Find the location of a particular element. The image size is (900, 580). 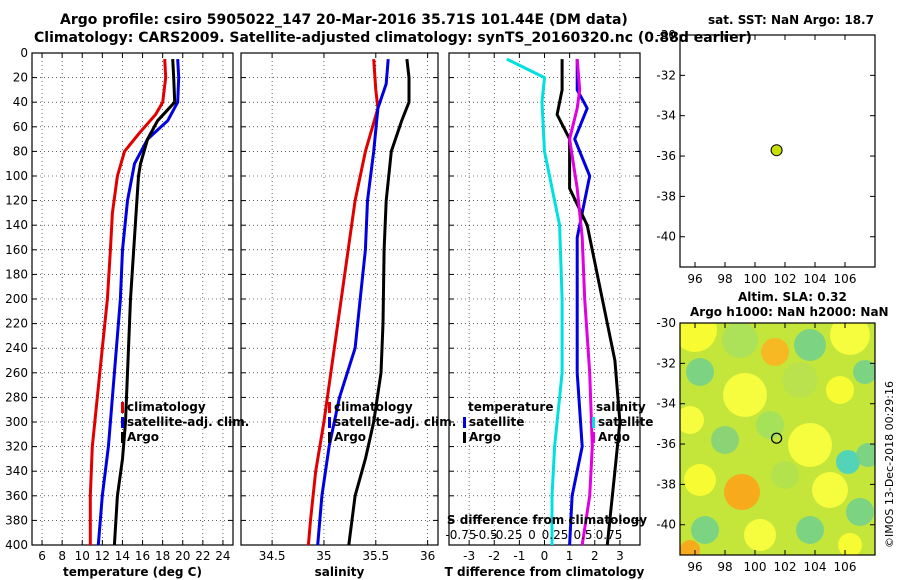

map-y-tick-label-0: -30 is located at coordinates (666, 35).